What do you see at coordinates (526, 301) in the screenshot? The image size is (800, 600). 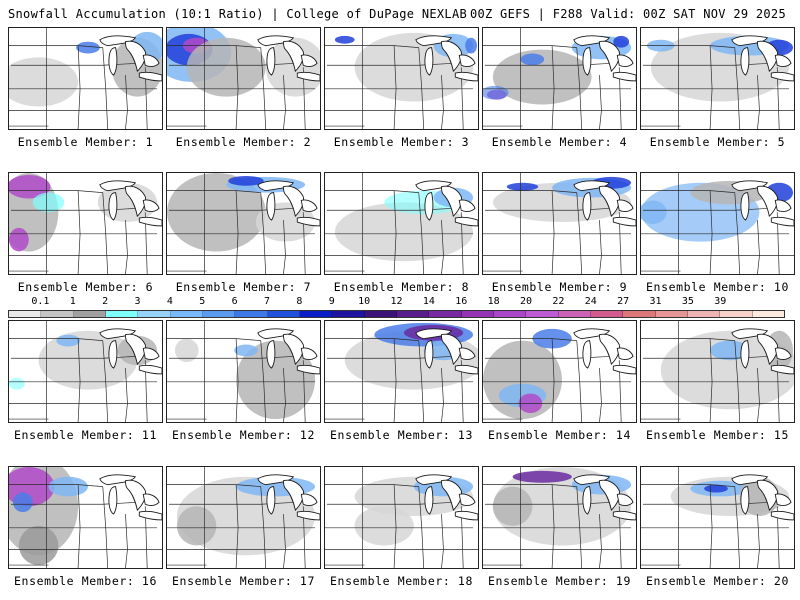 I see `colorbar-tick-label: 20` at bounding box center [526, 301].